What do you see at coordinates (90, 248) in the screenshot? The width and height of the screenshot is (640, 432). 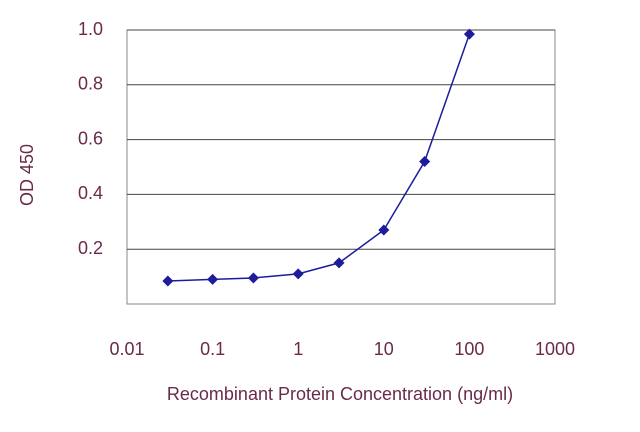 I see `y-tick-label: 0.2` at bounding box center [90, 248].